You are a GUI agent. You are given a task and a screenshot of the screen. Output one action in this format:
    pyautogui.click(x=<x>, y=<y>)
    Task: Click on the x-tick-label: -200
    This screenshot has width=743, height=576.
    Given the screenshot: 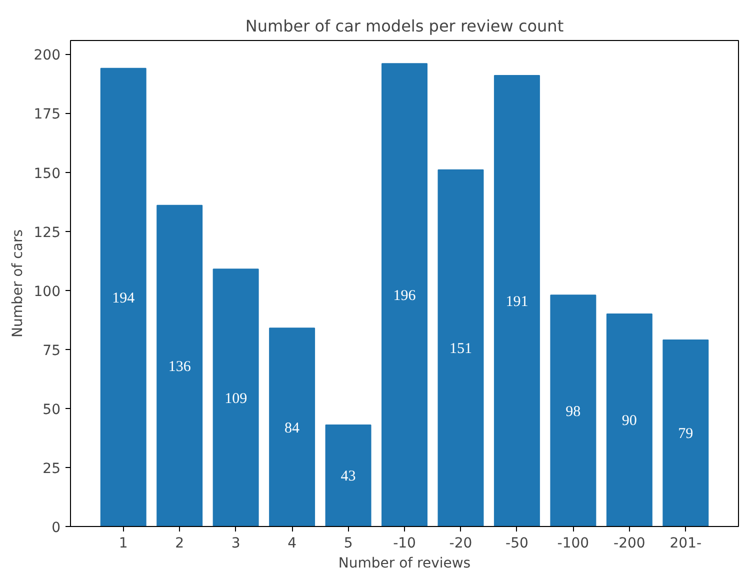 What is the action you would take?
    pyautogui.click(x=630, y=544)
    